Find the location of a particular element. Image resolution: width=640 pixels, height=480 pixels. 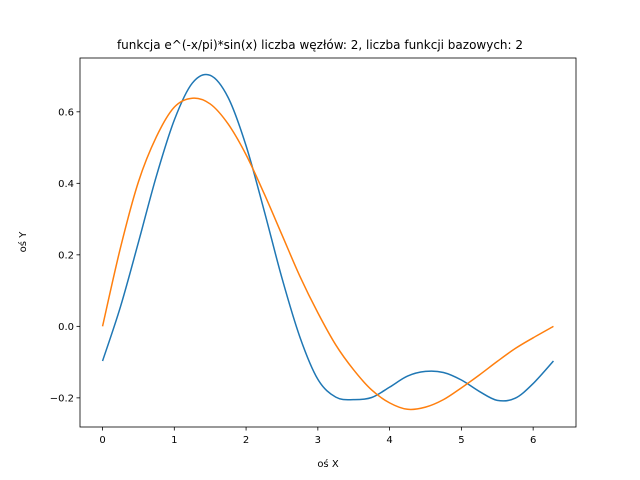

y-axis-ticks: −0.2 0.0 0.2 0.4 0.6 is located at coordinates (65, 255).